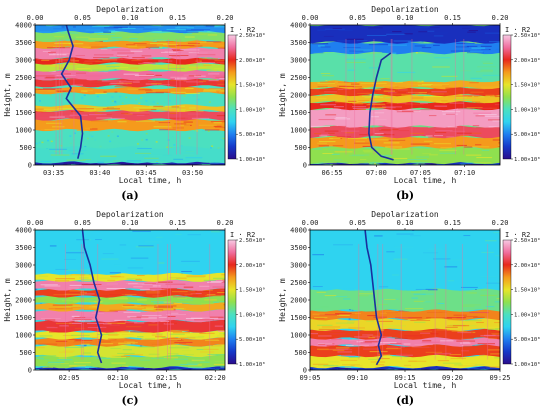 Image resolution: width=550 pixels, height=410 pixels. Describe the element at coordinates (527, 265) in the screenshot. I see `colorbar-tick-label: 2.00×10⁹` at that location.